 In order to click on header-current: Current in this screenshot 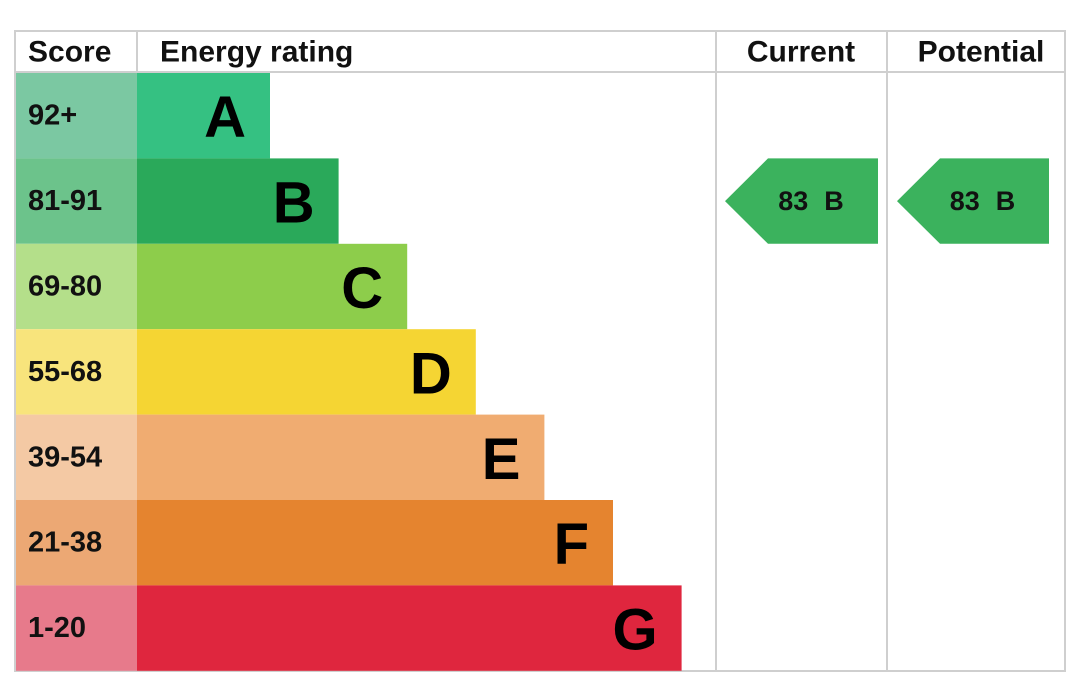, I will do `click(801, 52)`.